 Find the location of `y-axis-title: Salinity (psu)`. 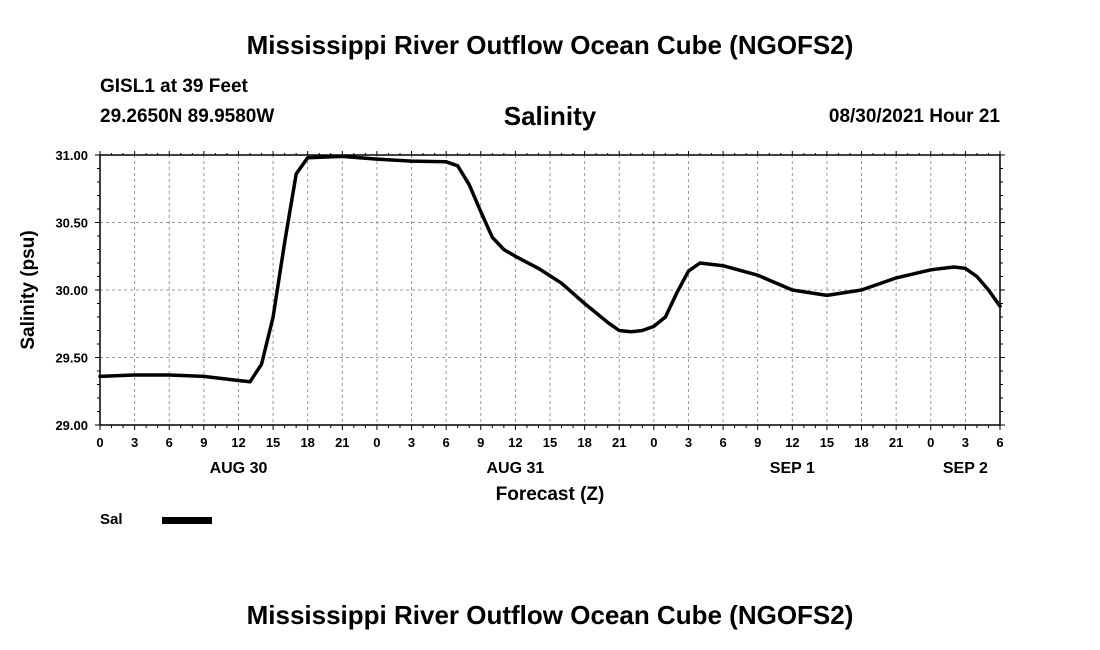

y-axis-title: Salinity (psu) is located at coordinates (28, 289).